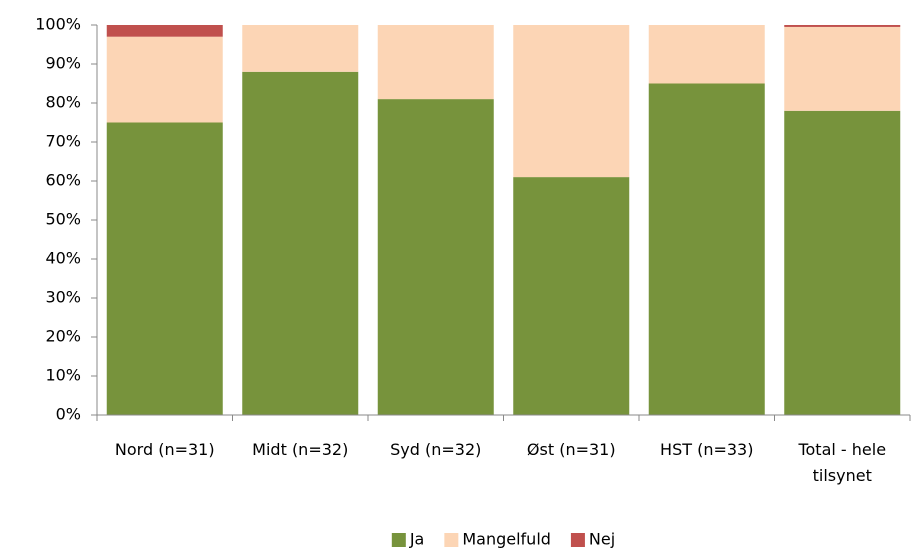 The width and height of the screenshot is (916, 550). What do you see at coordinates (571, 449) in the screenshot?
I see `x-tick-label: Øst (n=31)` at bounding box center [571, 449].